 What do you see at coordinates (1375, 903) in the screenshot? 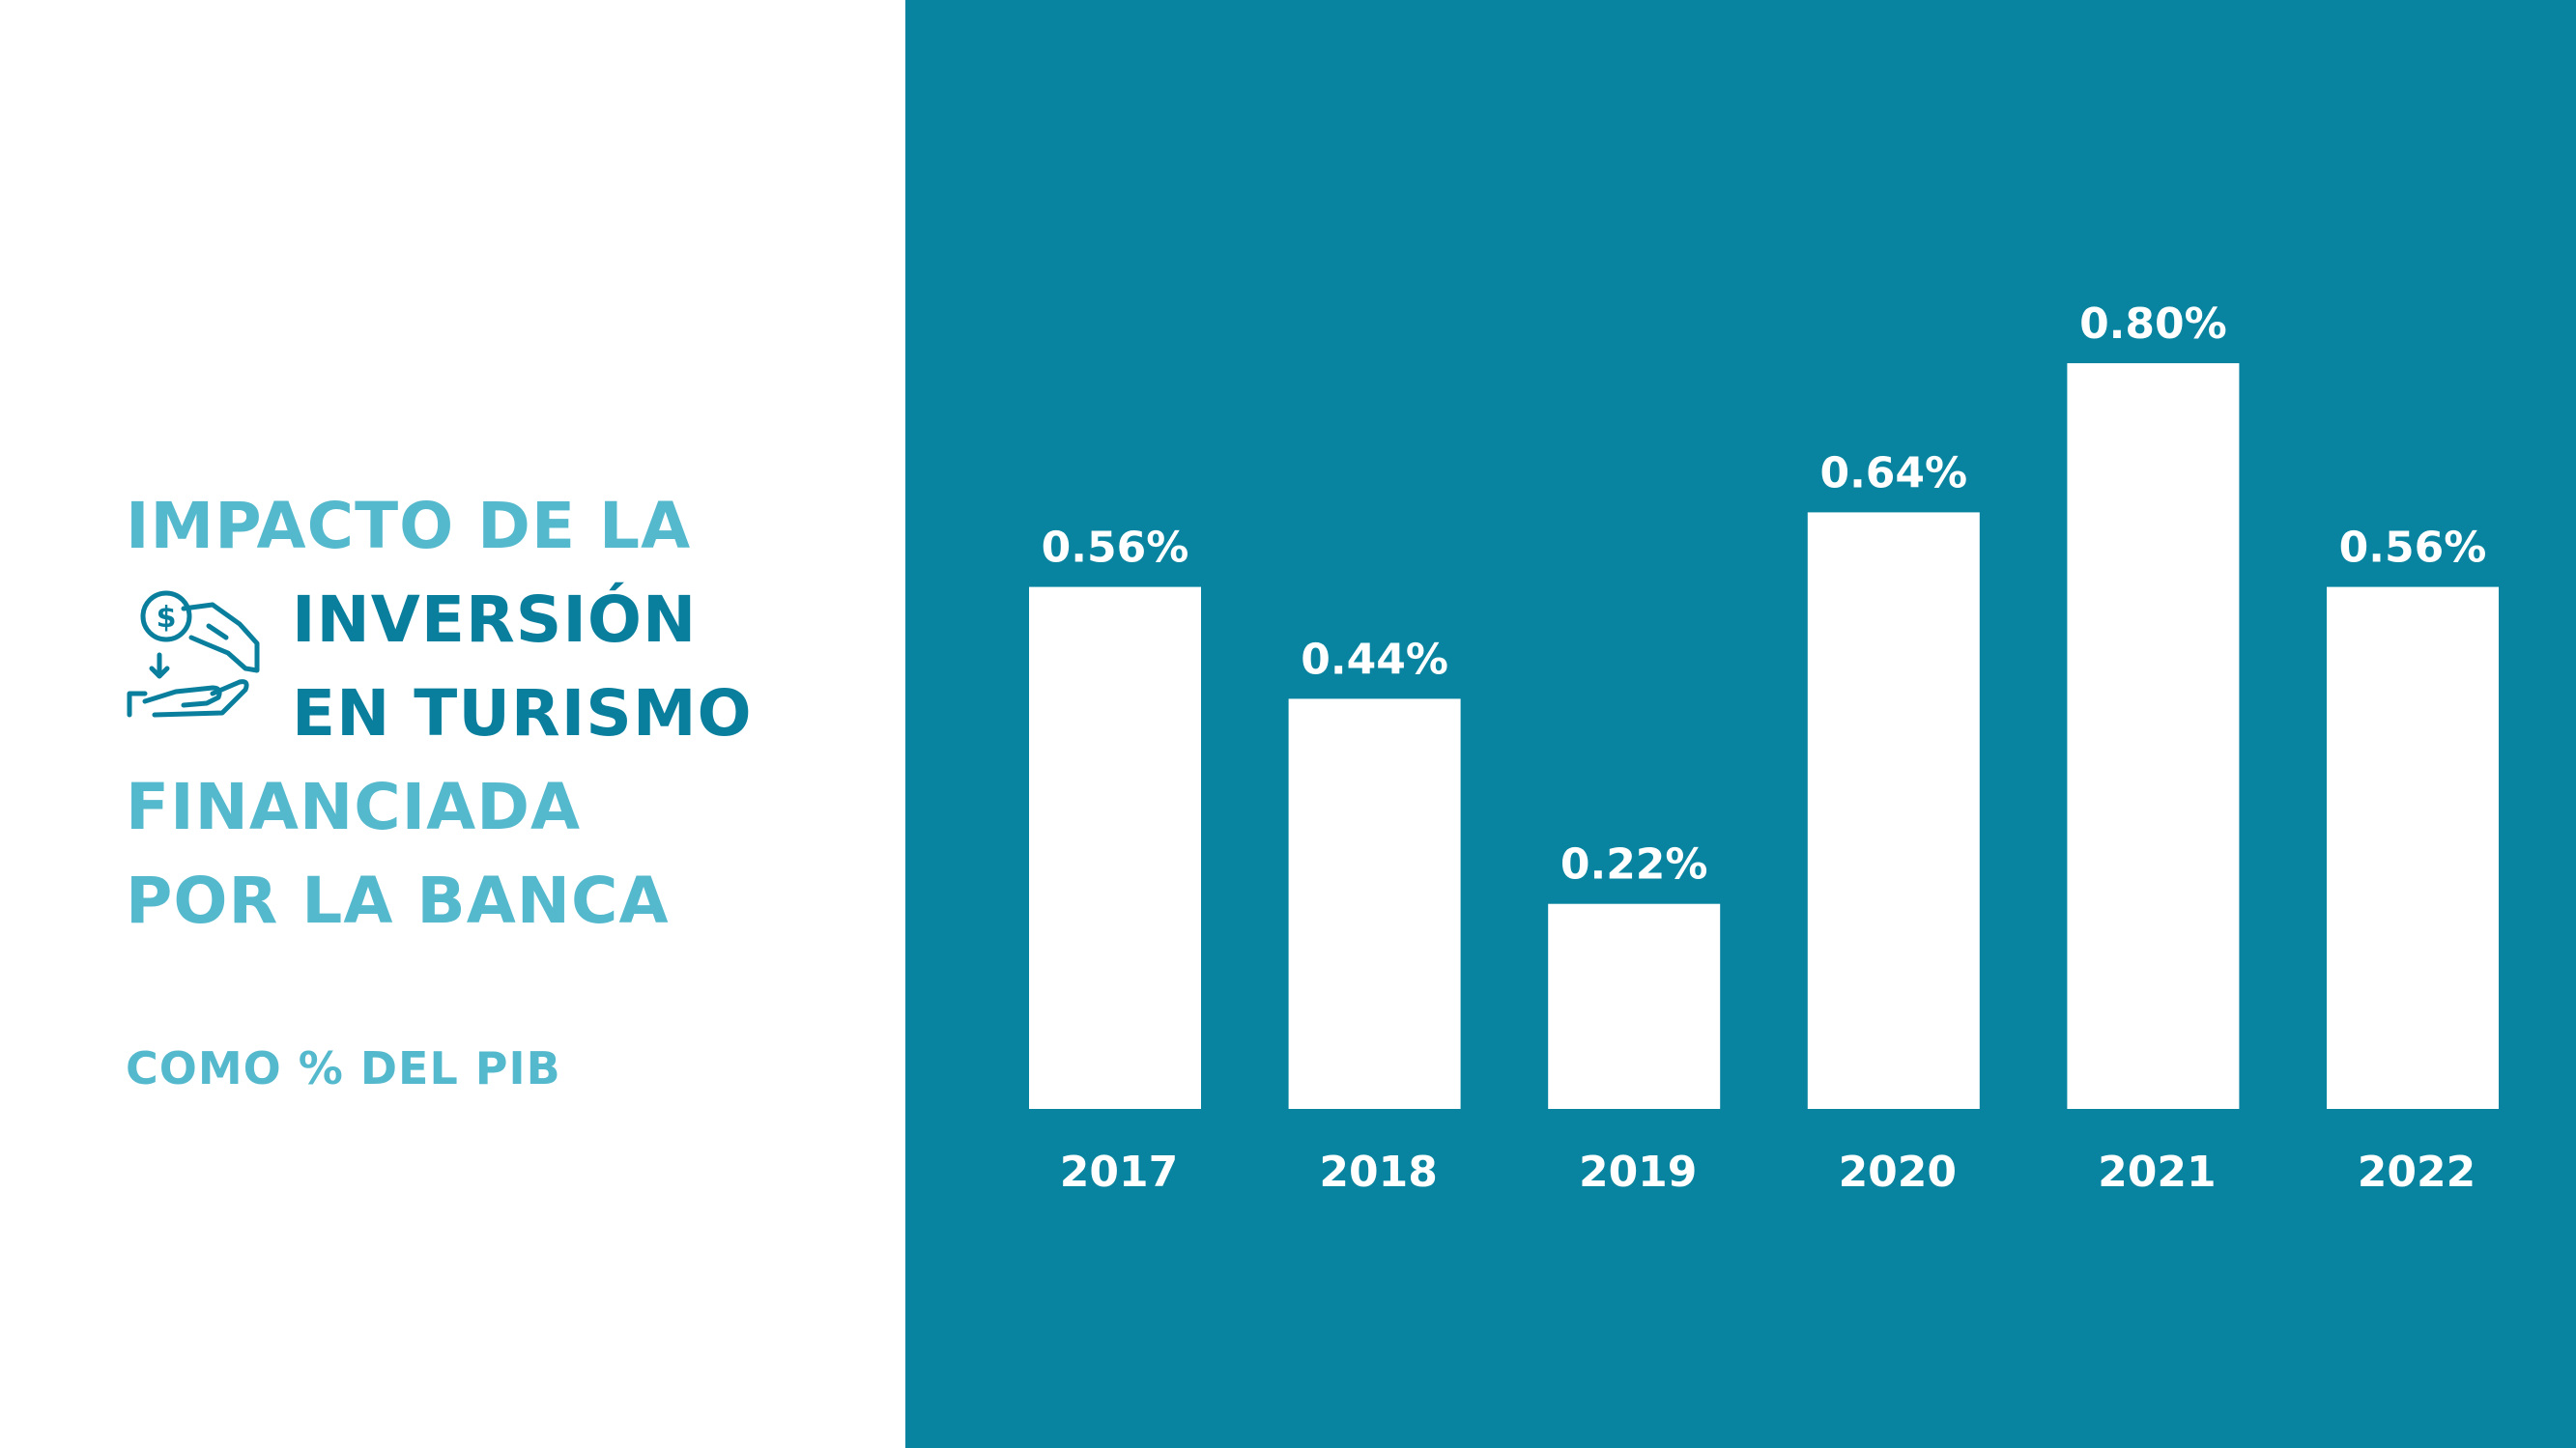
I see `bar-2018` at bounding box center [1375, 903].